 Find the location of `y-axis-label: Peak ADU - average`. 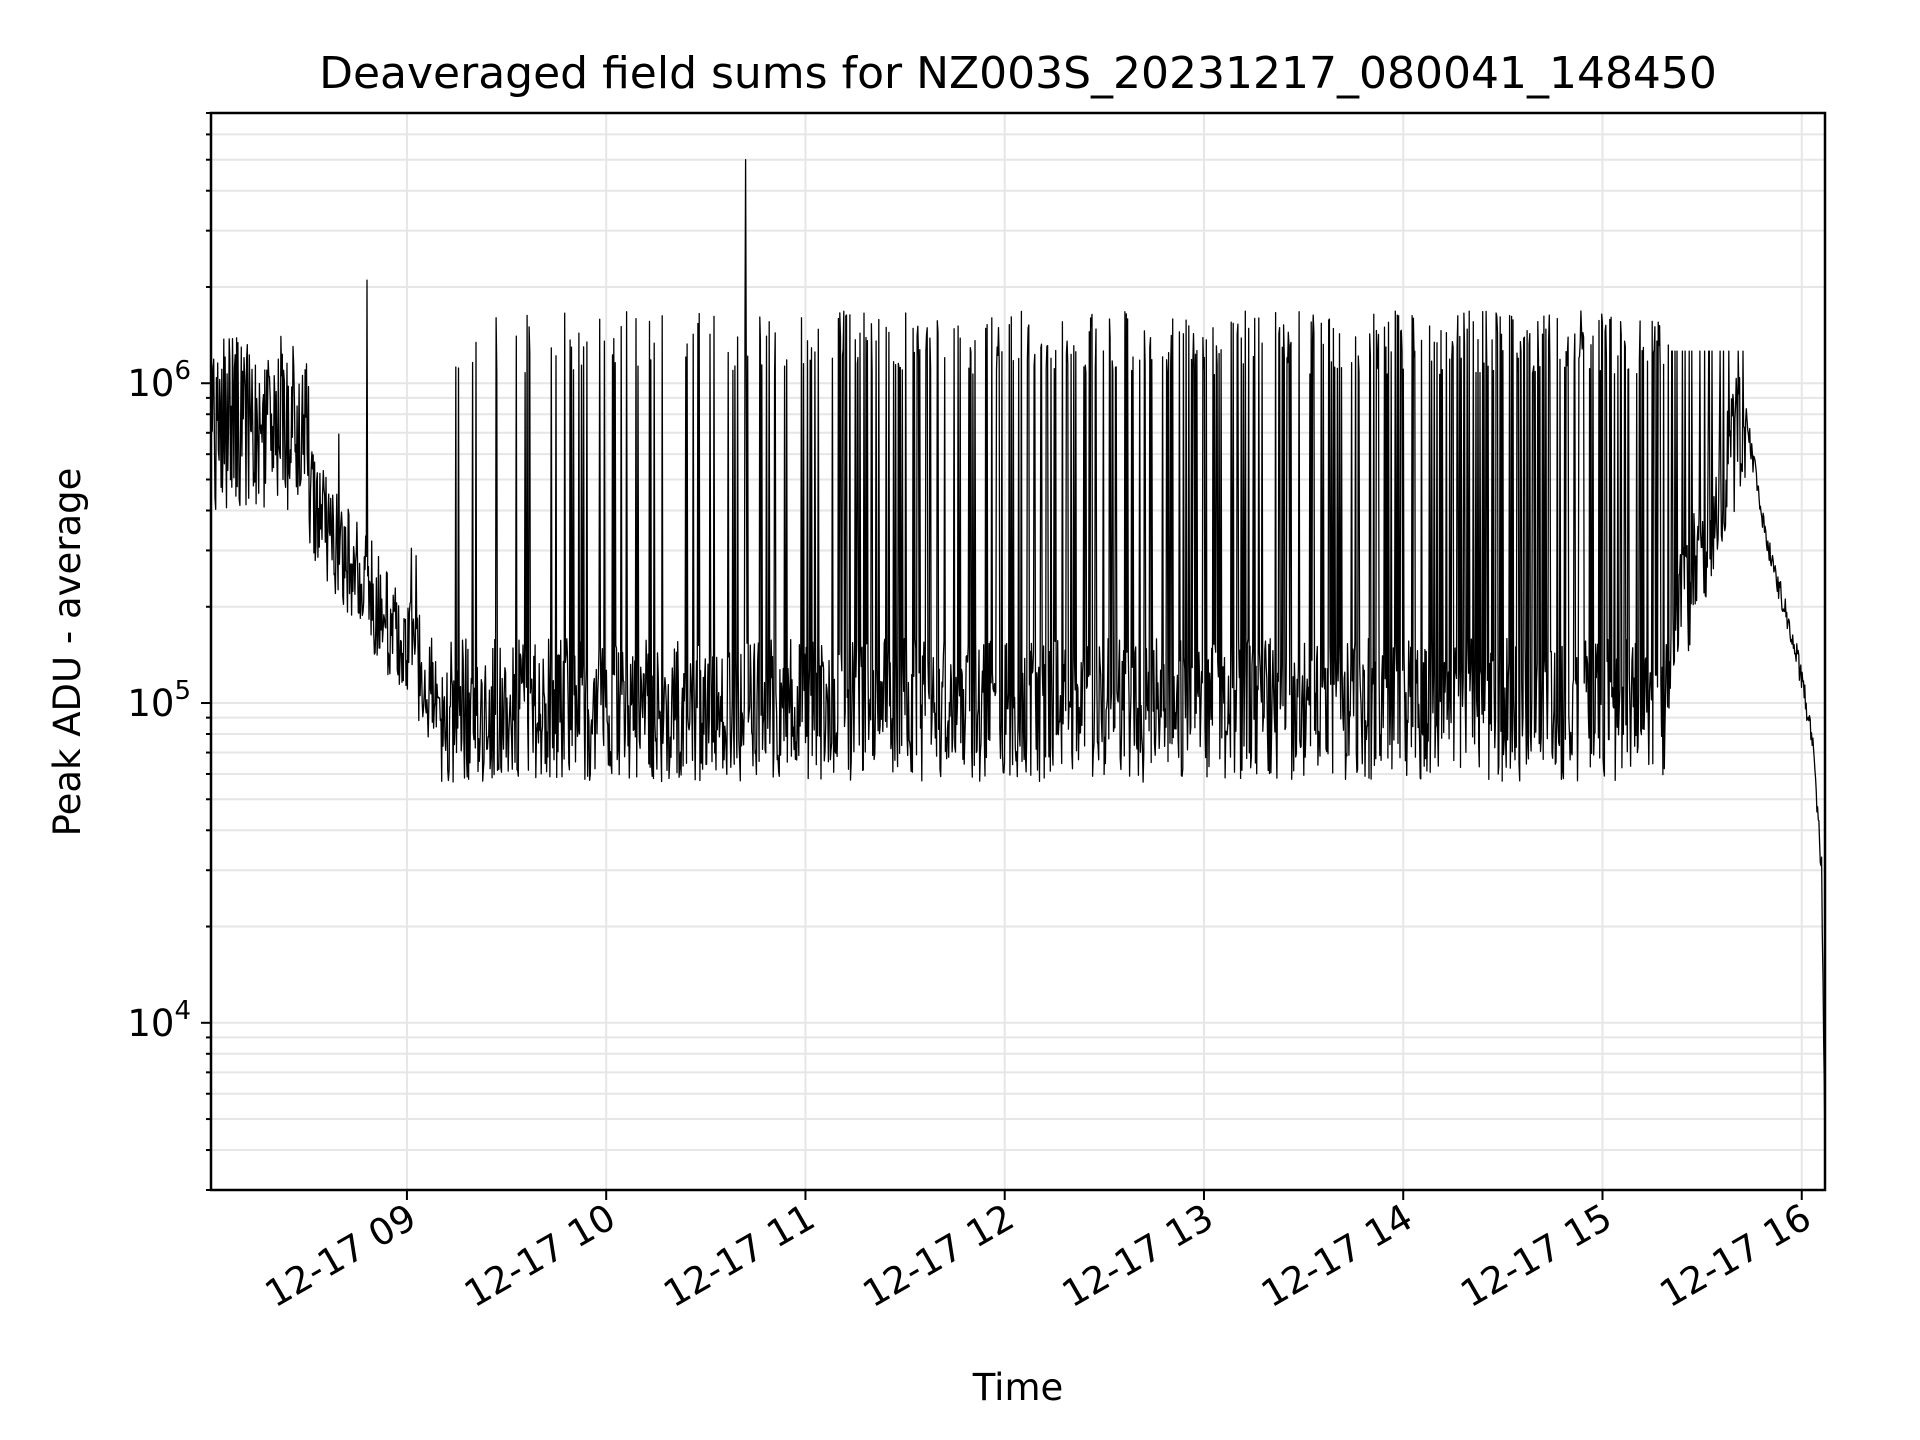

y-axis-label: Peak ADU - average is located at coordinates (67, 652).